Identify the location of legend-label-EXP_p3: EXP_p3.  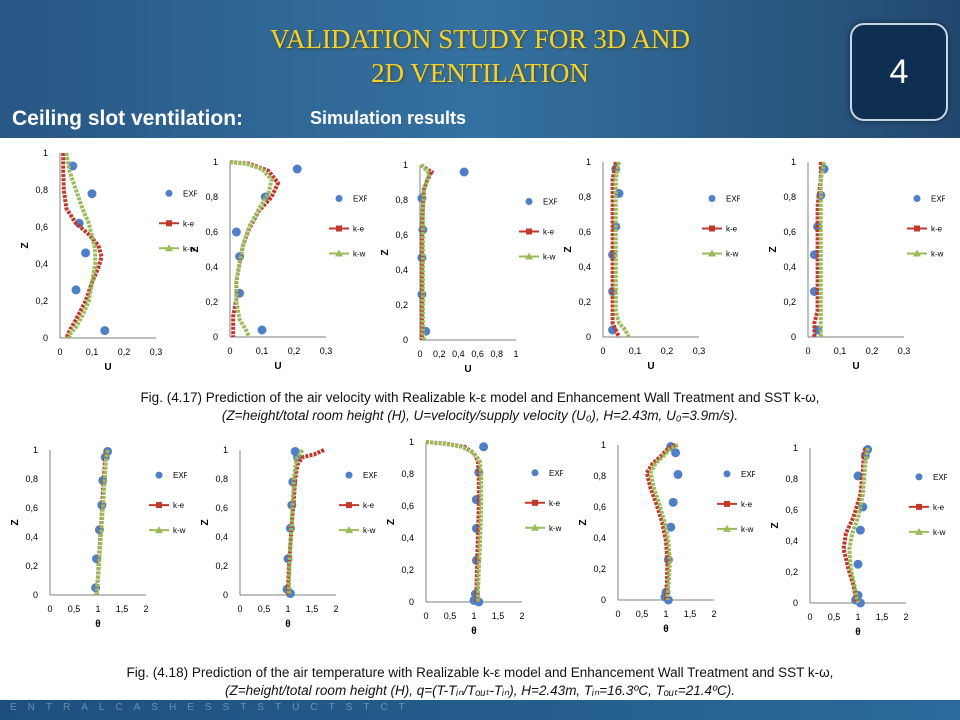
(550, 202).